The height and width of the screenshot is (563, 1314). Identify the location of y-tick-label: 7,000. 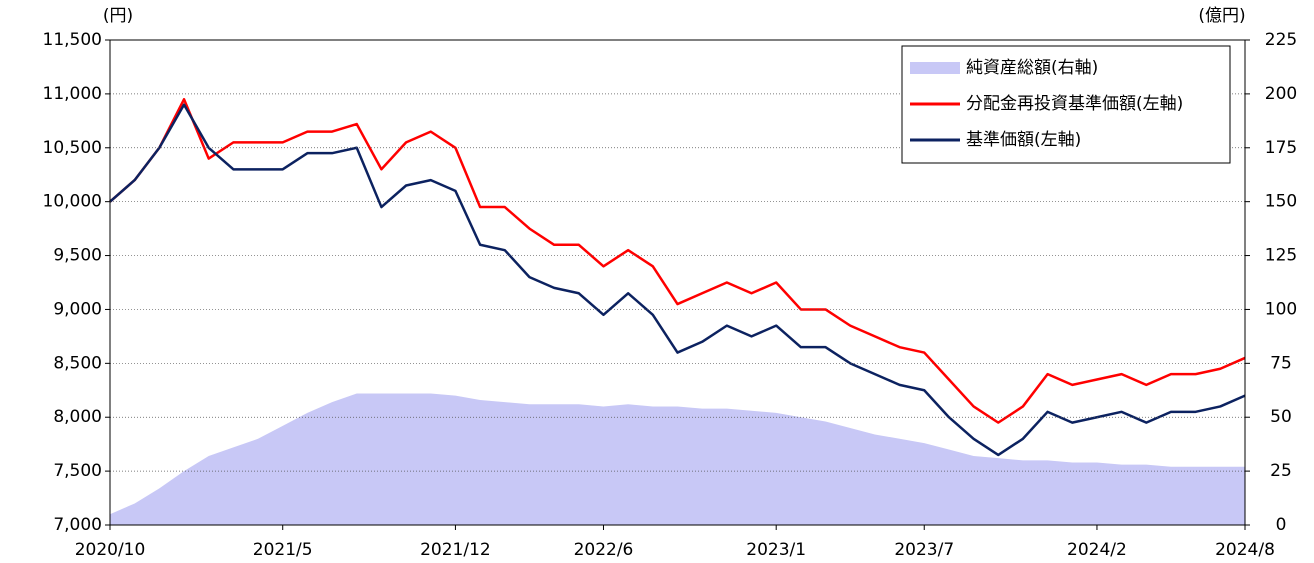
(77, 525).